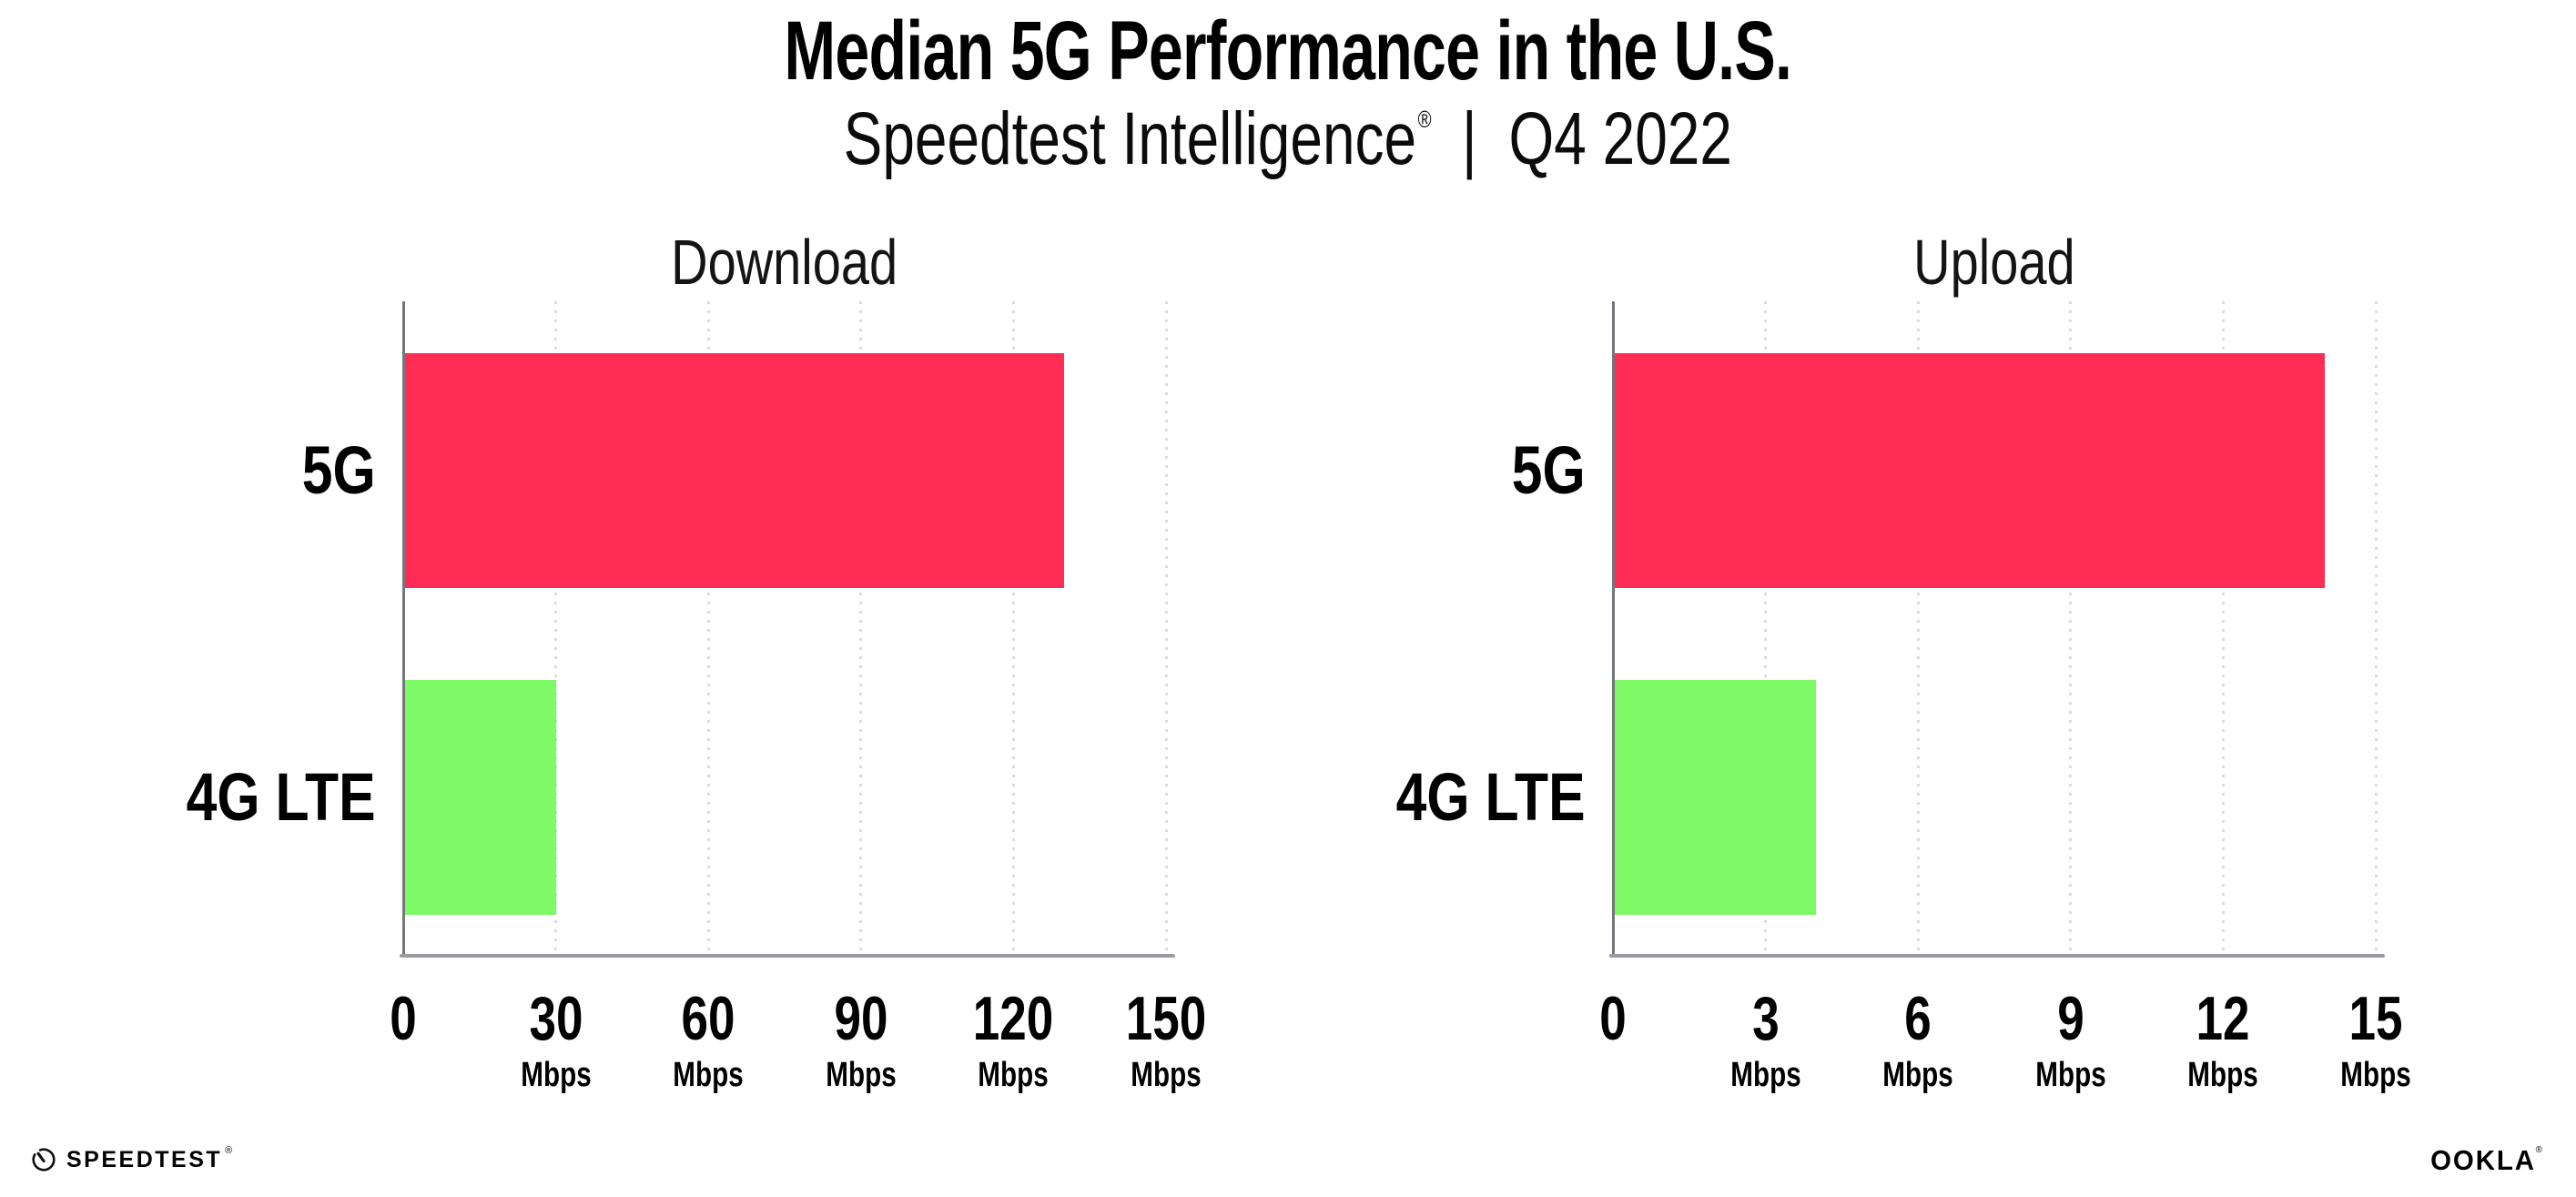 The height and width of the screenshot is (1197, 2576). I want to click on x-tick-value: 9, so click(2070, 1018).